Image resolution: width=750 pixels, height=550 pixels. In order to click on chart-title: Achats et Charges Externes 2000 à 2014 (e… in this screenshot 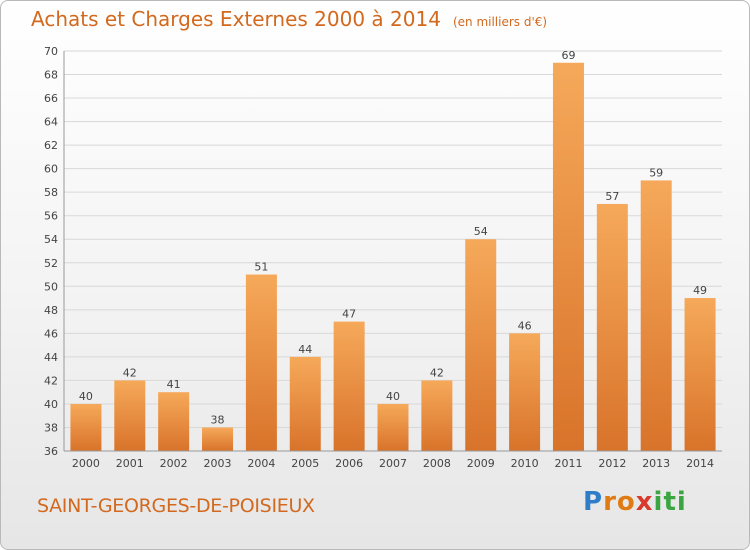, I will do `click(289, 19)`.